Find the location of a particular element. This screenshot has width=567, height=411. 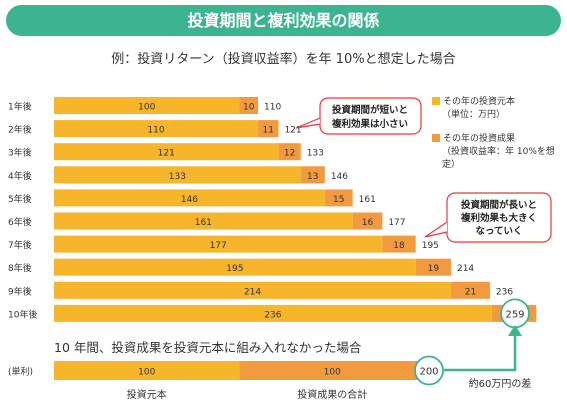

page-title: 投資期間と複利効果の関係 is located at coordinates (283, 20).